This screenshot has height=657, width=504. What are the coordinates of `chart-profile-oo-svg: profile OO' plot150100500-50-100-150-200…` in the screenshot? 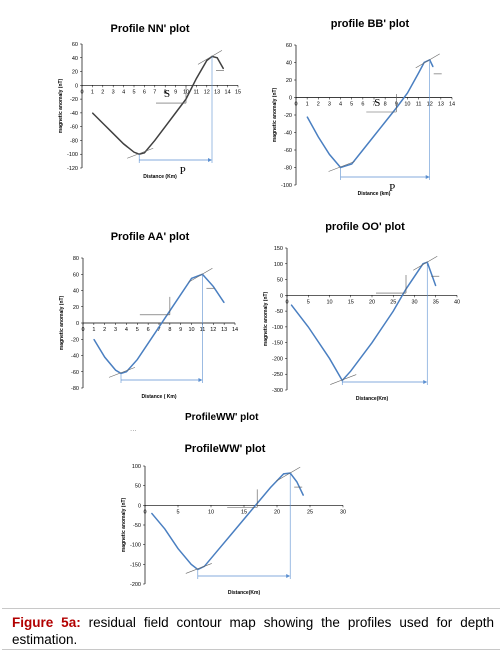 It's located at (361, 311).